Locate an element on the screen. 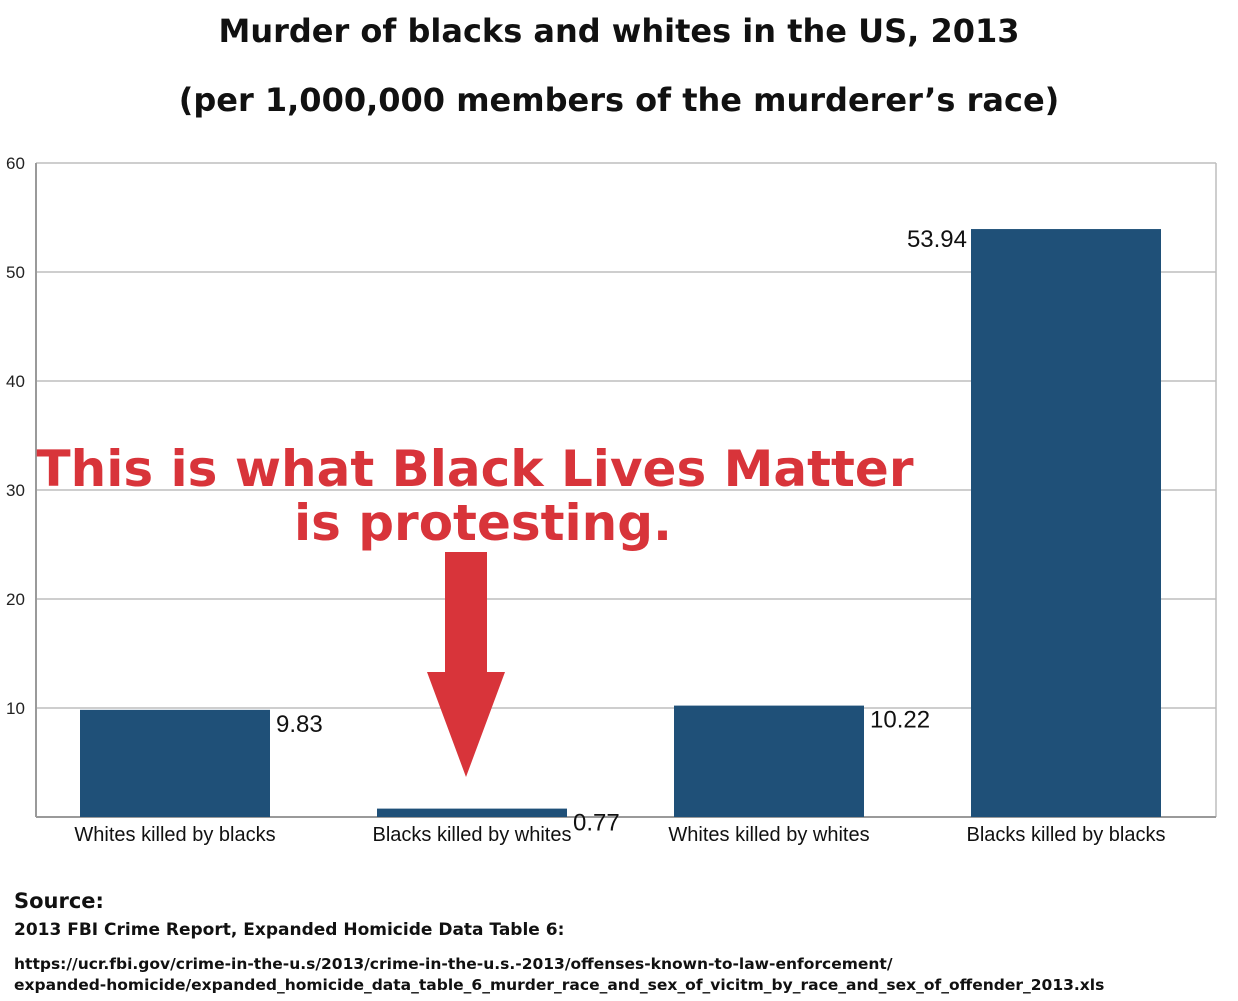 The image size is (1238, 1001). category-label: Whites killed by whites is located at coordinates (768, 835).